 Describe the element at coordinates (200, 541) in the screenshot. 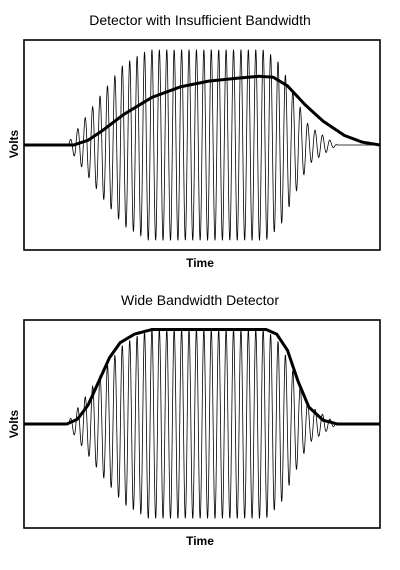

I see `chart-2-x-axis-label: Time` at that location.